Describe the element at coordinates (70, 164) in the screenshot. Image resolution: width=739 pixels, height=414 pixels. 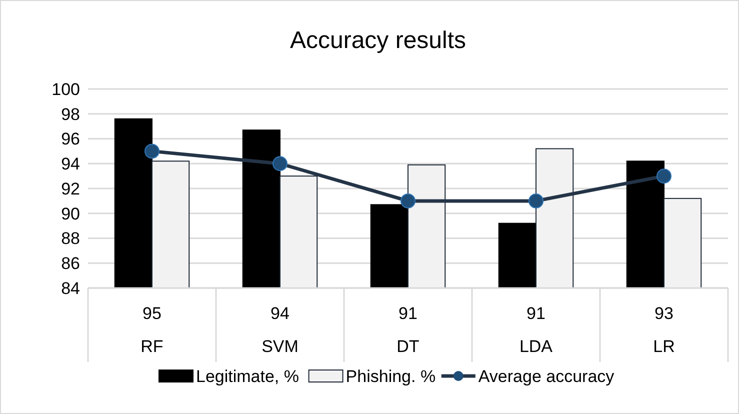
I see `y-tick-label: 94` at that location.